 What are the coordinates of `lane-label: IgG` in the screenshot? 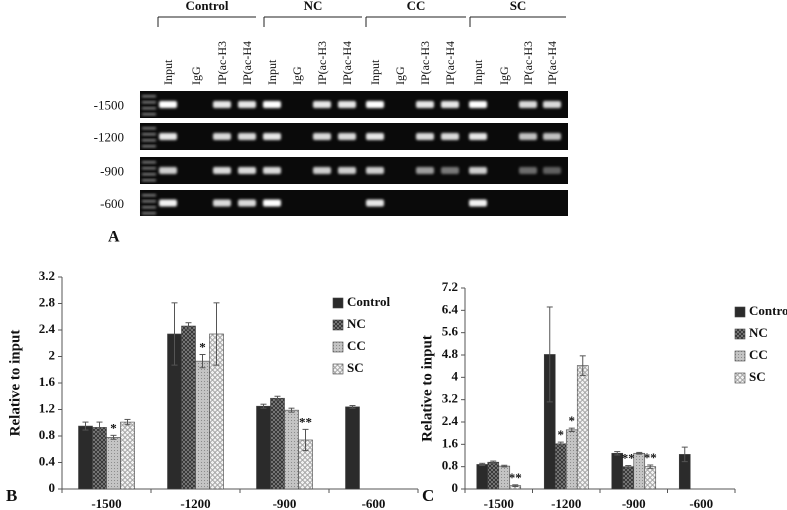 It's located at (196, 75).